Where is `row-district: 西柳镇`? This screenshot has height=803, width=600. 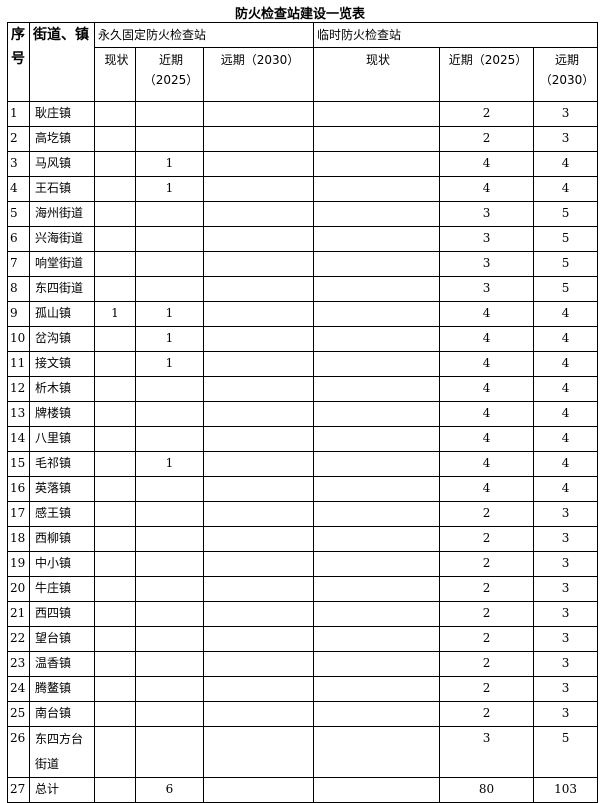
row-district: 西柳镇 is located at coordinates (62, 539).